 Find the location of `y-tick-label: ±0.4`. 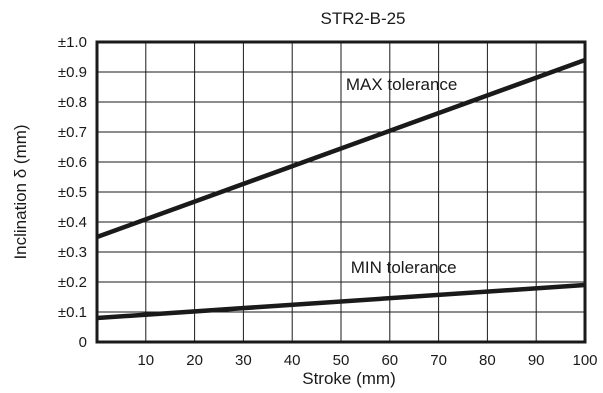

y-tick-label: ±0.4 is located at coordinates (72, 222).